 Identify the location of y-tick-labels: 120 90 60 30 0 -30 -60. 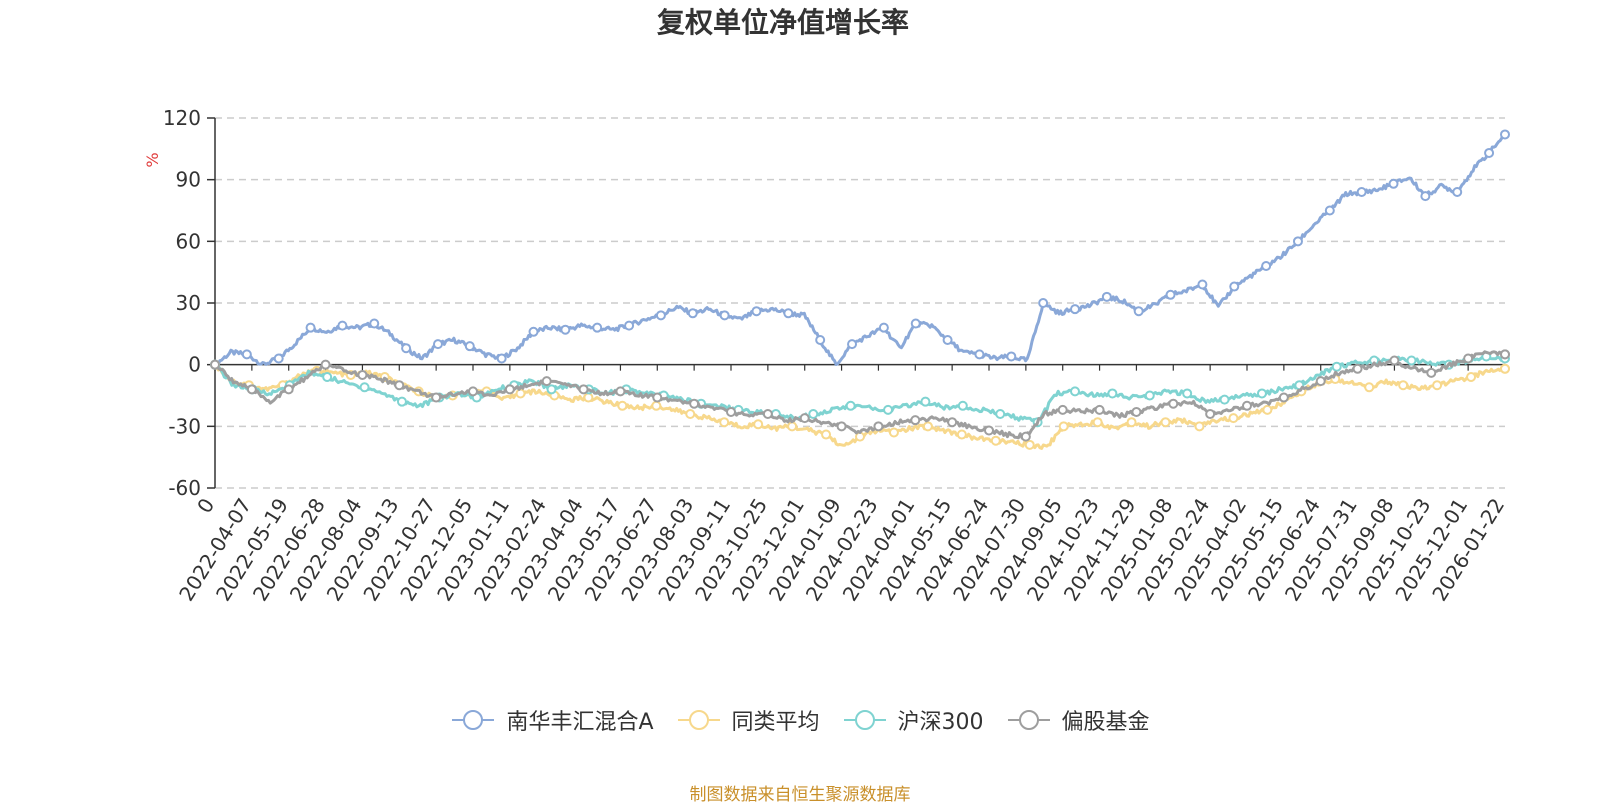
(182, 303).